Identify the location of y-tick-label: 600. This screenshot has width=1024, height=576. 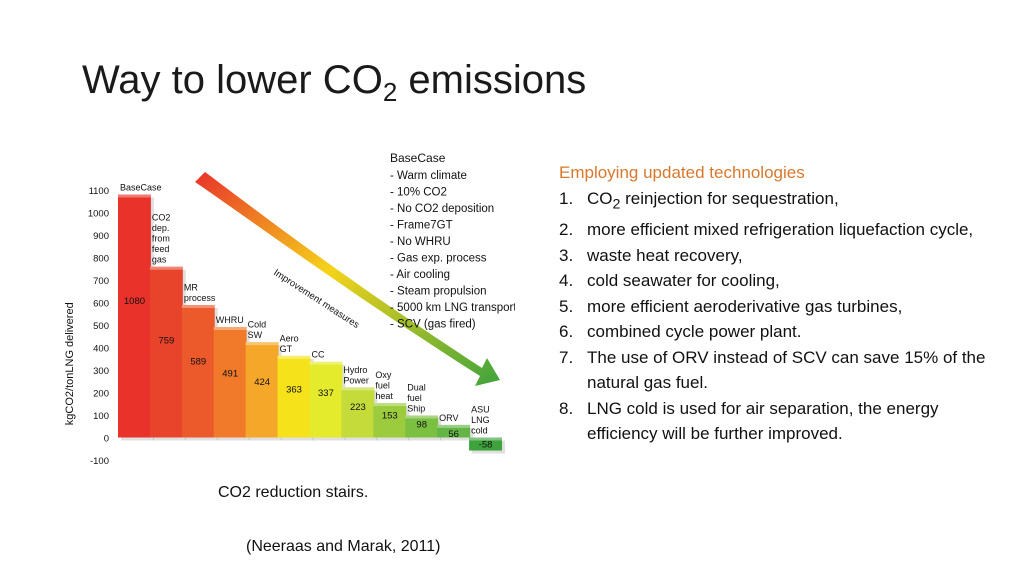
(101, 304).